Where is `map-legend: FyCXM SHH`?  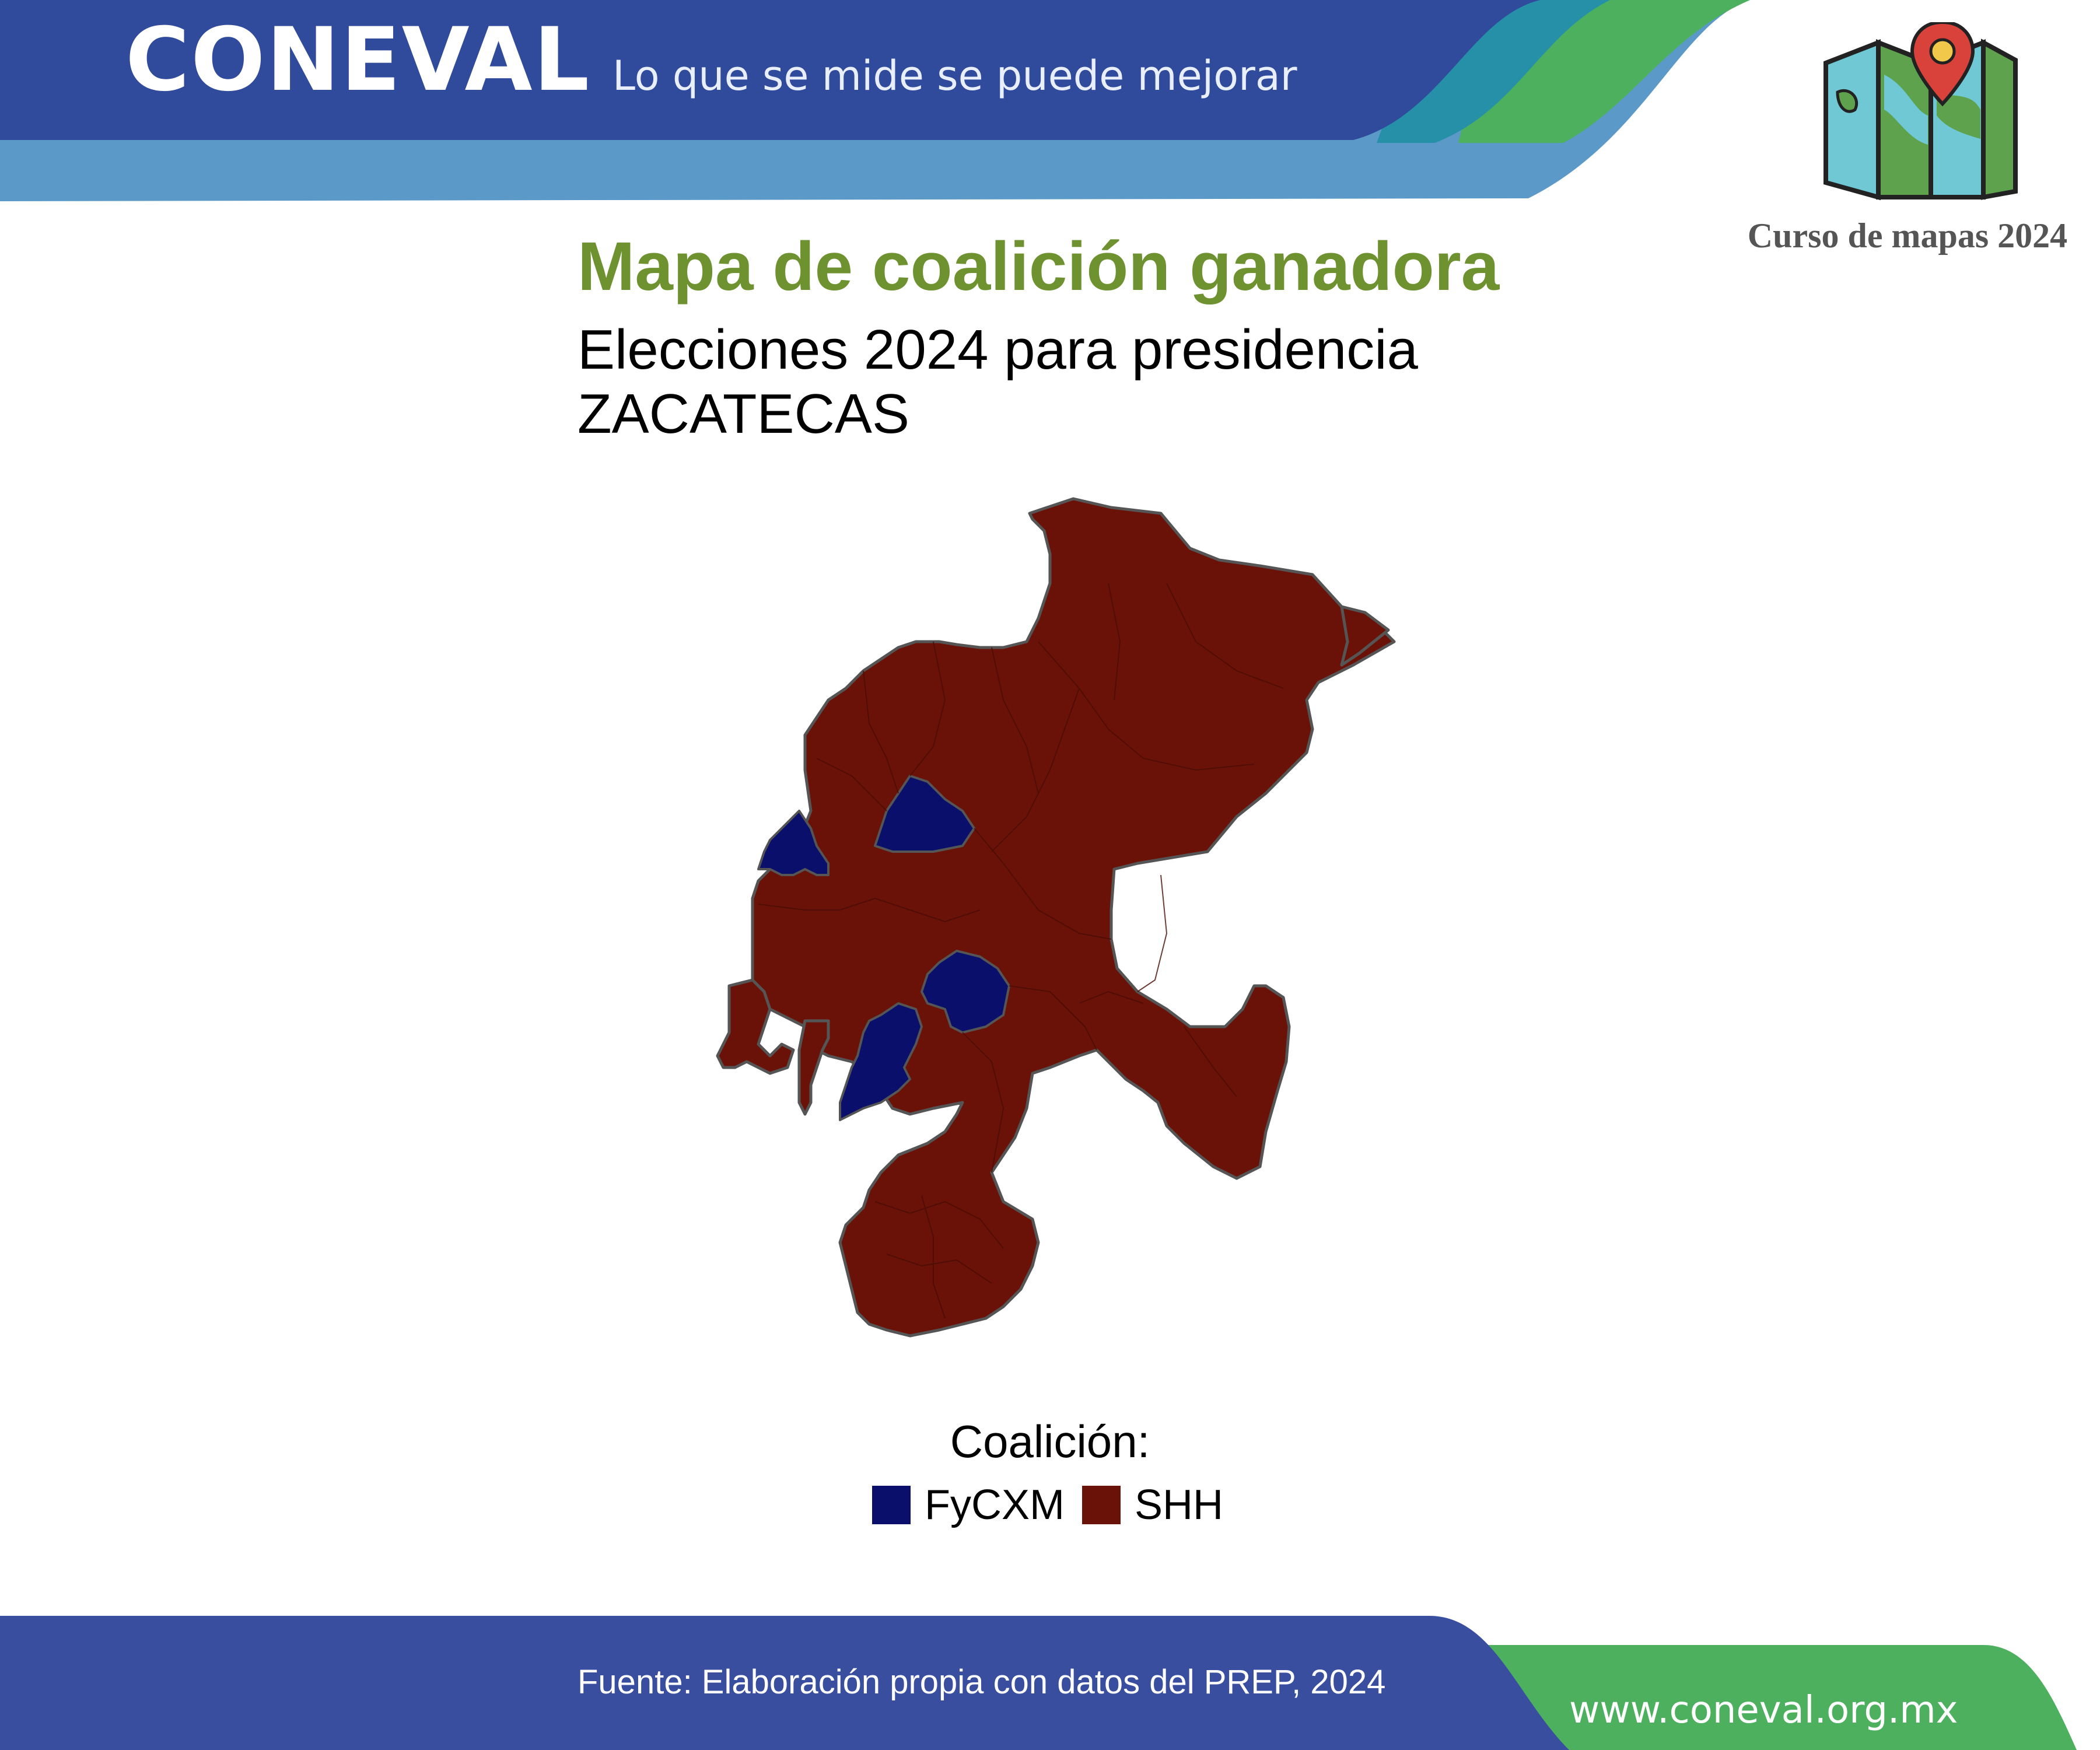 map-legend: FyCXM SHH is located at coordinates (1056, 1505).